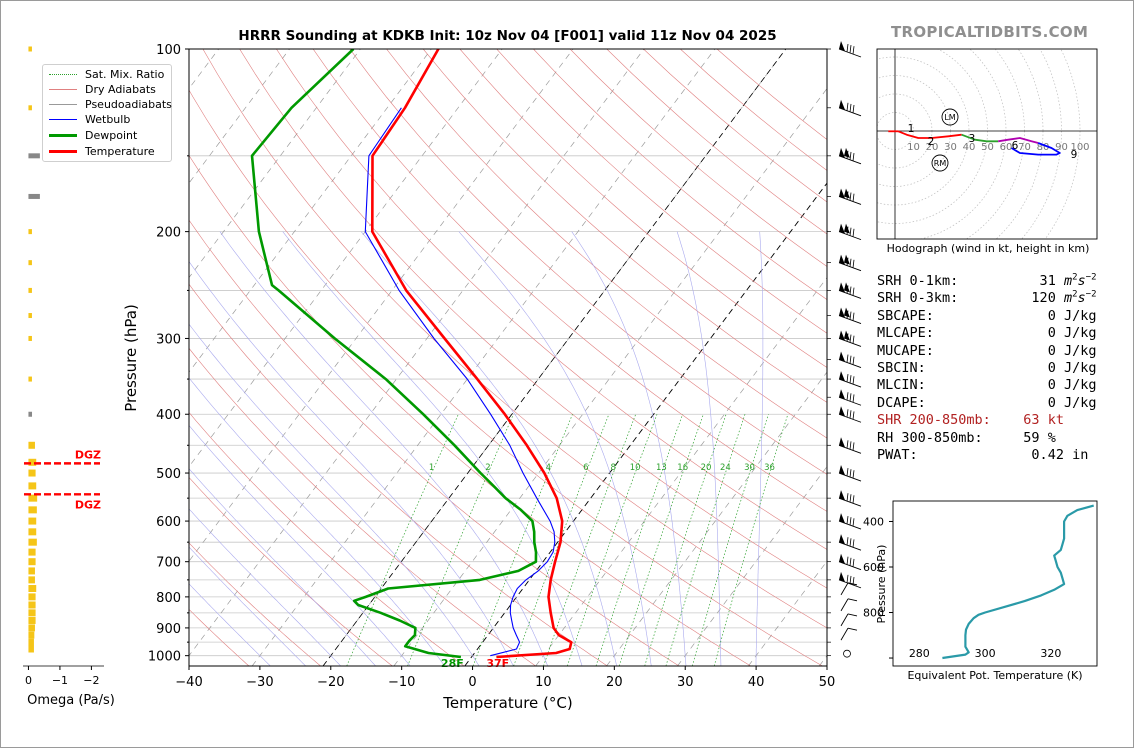 Image resolution: width=1134 pixels, height=748 pixels. What do you see at coordinates (1080, 298) in the screenshot?
I see `param-unit: m2s−2` at bounding box center [1080, 298].